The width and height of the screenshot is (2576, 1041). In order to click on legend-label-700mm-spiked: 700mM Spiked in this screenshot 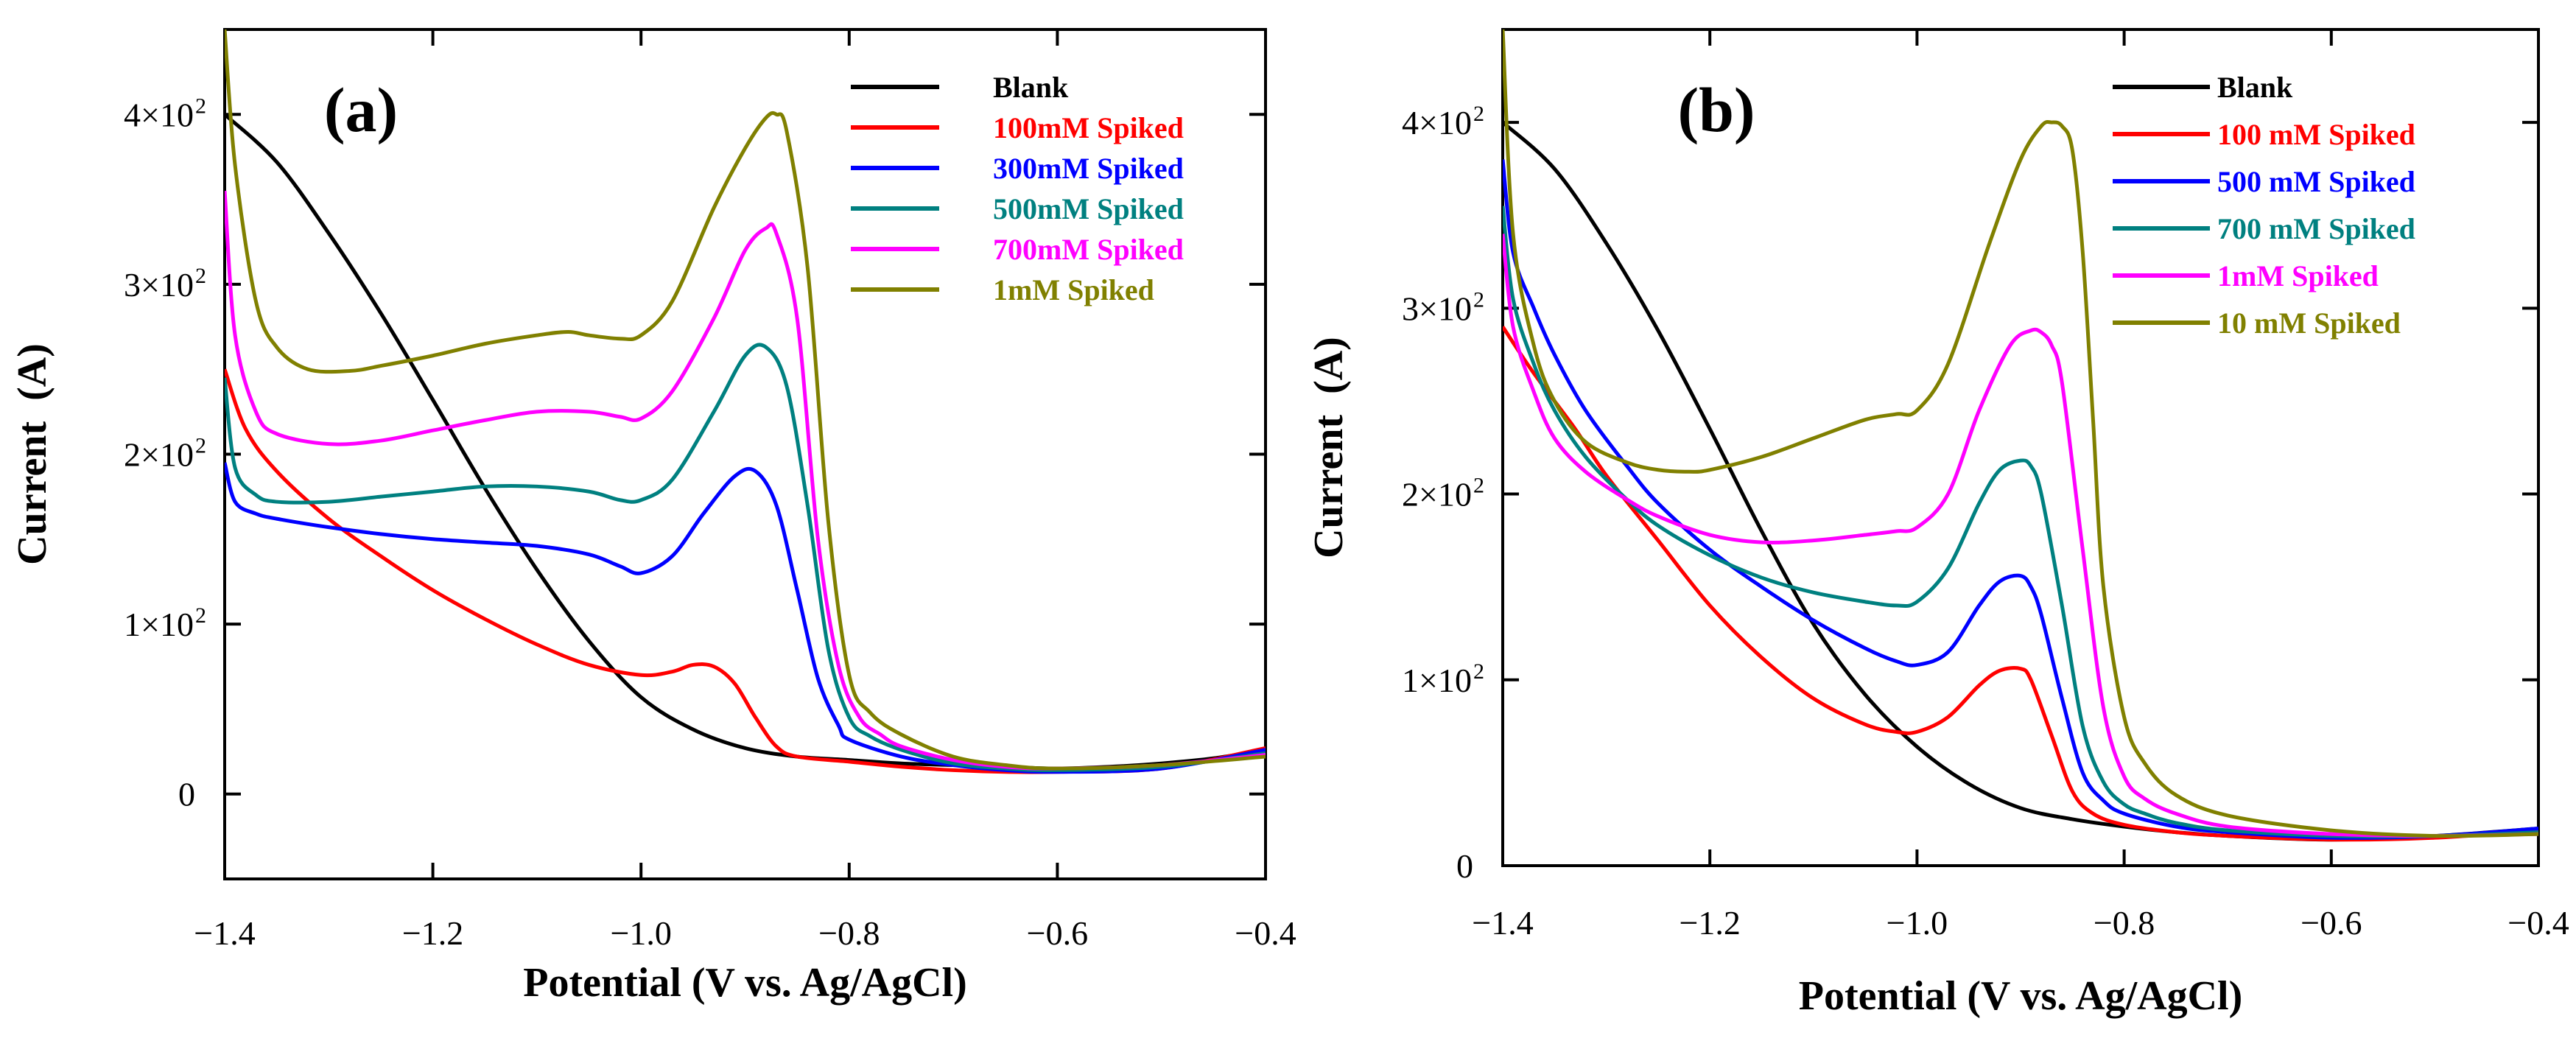, I will do `click(1088, 249)`.